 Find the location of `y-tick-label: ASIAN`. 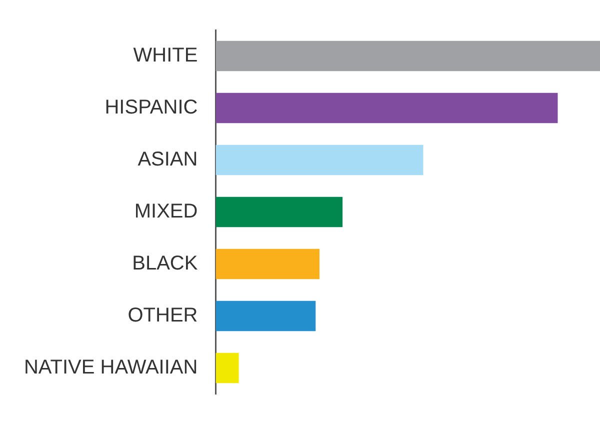

y-tick-label: ASIAN is located at coordinates (168, 159).